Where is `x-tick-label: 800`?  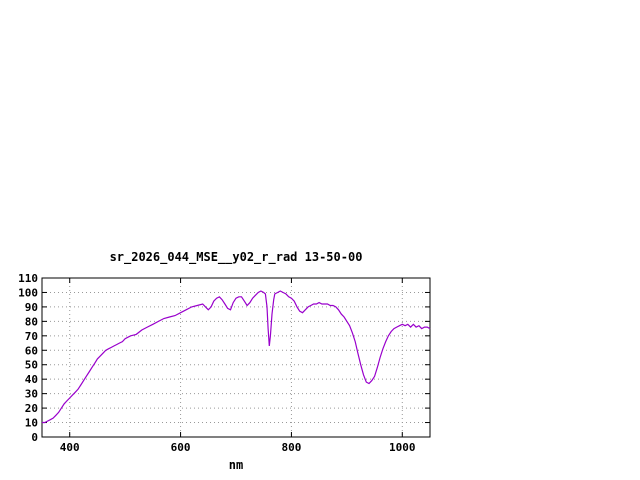 x-tick-label: 800 is located at coordinates (291, 447).